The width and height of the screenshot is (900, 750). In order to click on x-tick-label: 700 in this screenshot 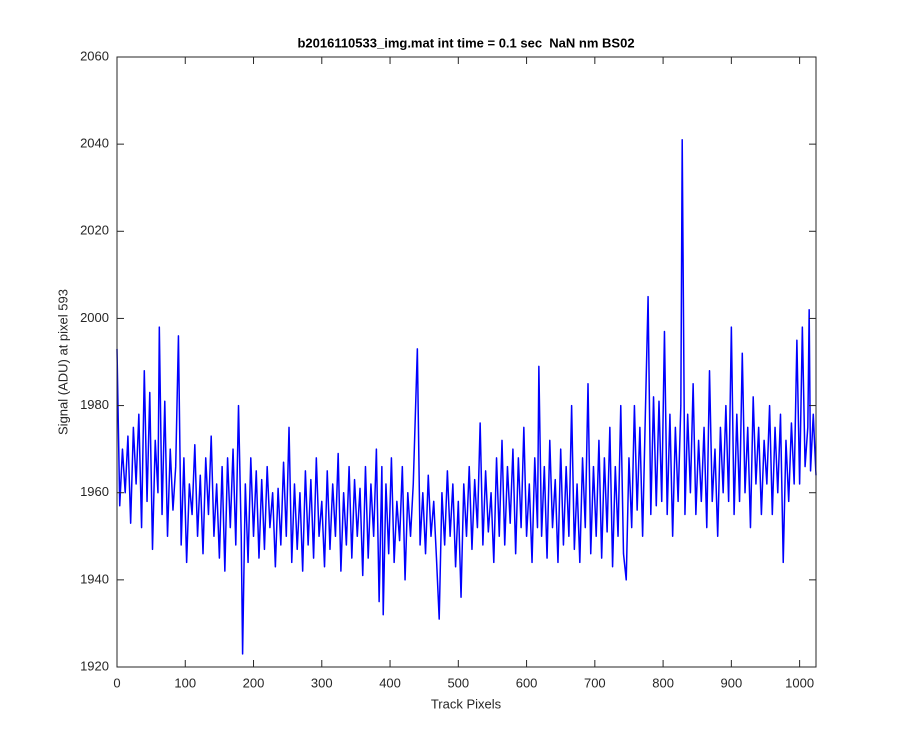, I will do `click(595, 682)`.